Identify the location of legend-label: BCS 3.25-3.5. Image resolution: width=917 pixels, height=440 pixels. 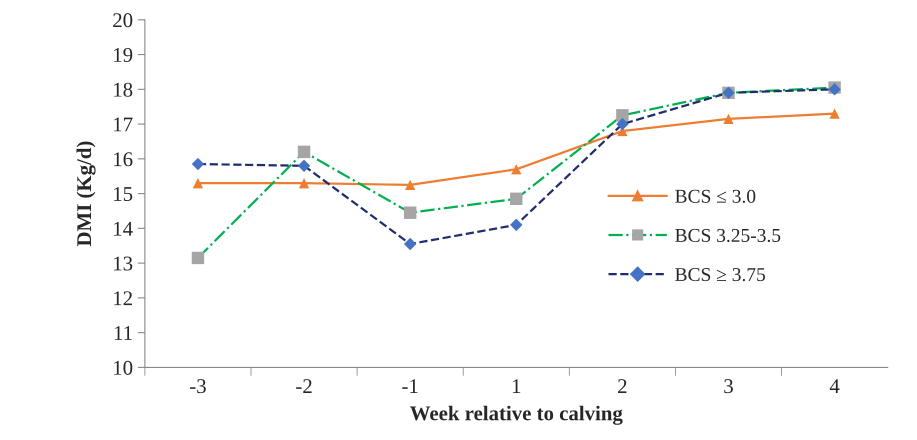
(727, 235).